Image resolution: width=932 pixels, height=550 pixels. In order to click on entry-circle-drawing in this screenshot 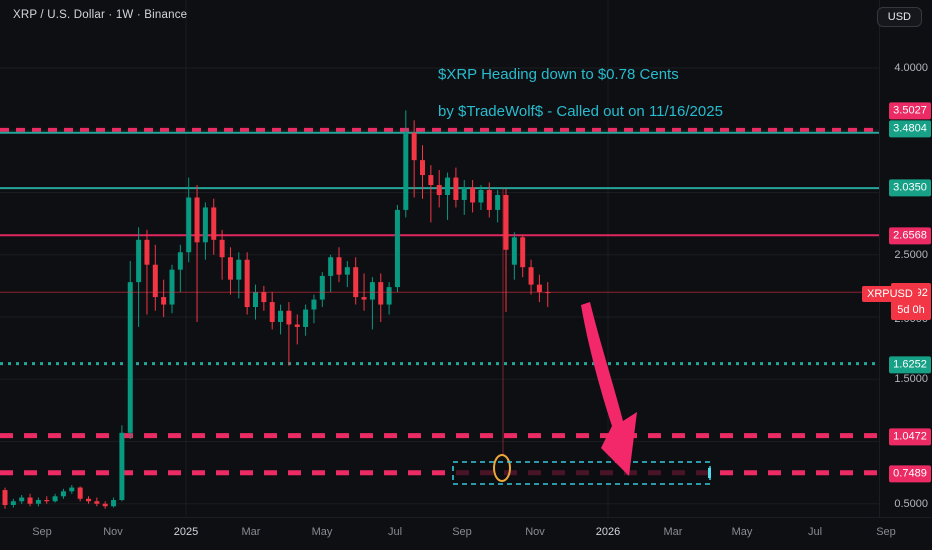, I will do `click(502, 468)`.